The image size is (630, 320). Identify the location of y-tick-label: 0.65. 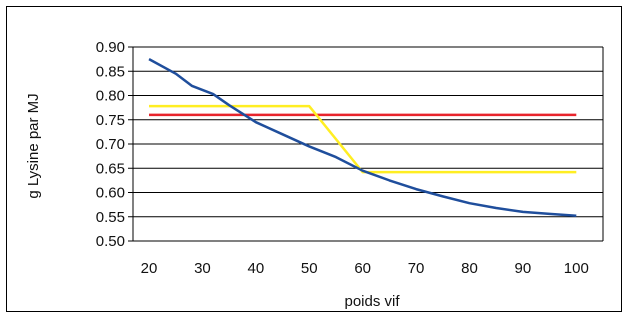
(110, 168).